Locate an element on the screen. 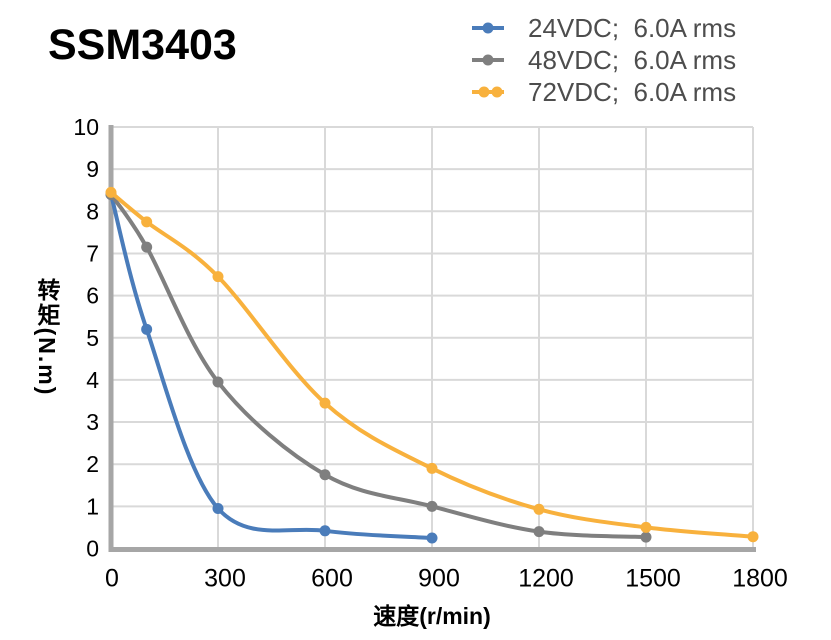 Image resolution: width=831 pixels, height=640 pixels. y-tick-label: 3 is located at coordinates (92, 422).